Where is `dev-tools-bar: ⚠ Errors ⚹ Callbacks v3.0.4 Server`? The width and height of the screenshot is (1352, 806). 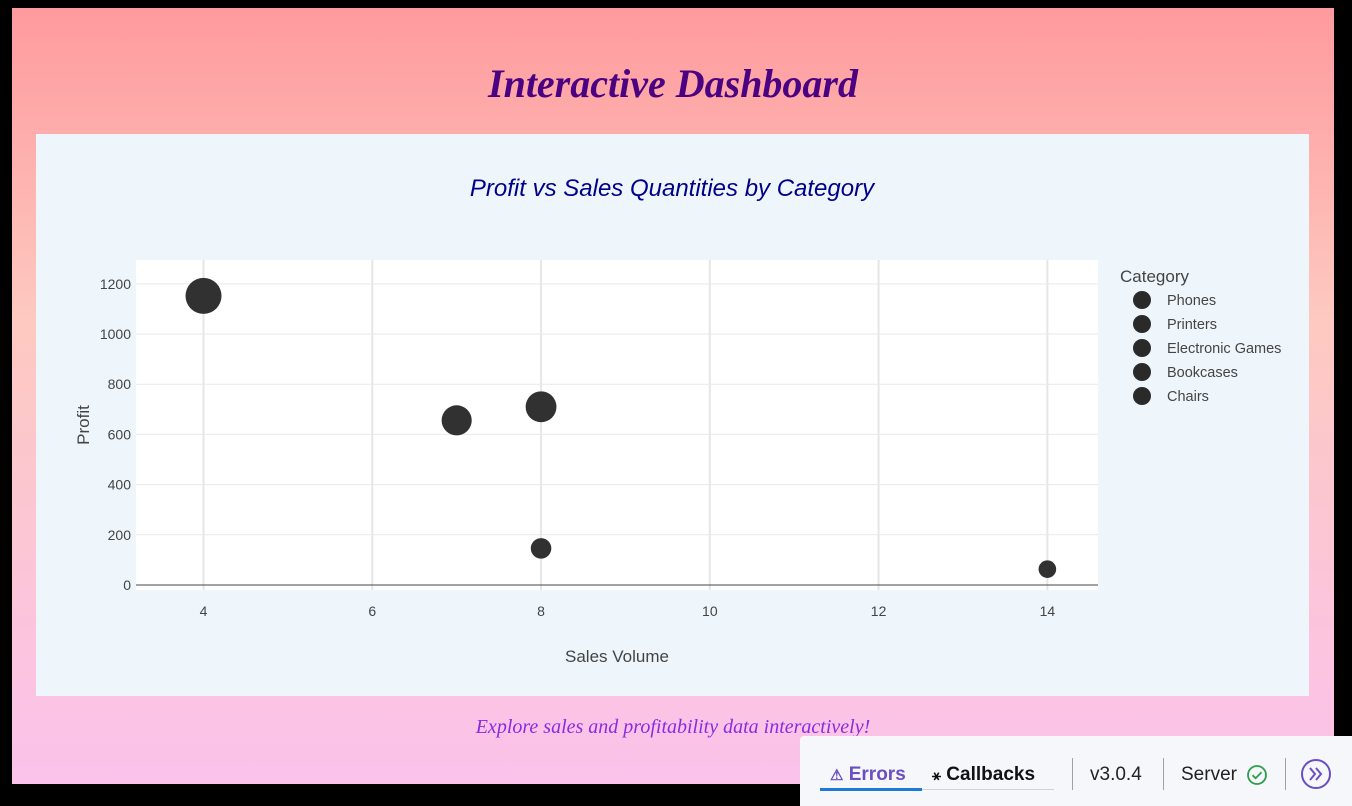
dev-tools-bar: ⚠ Errors ⚹ Callbacks v3.0.4 Server is located at coordinates (1076, 771).